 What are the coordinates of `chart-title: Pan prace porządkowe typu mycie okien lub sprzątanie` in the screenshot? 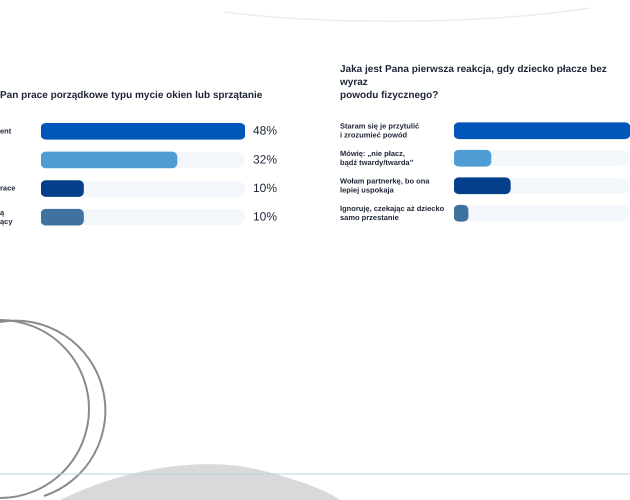 It's located at (132, 95).